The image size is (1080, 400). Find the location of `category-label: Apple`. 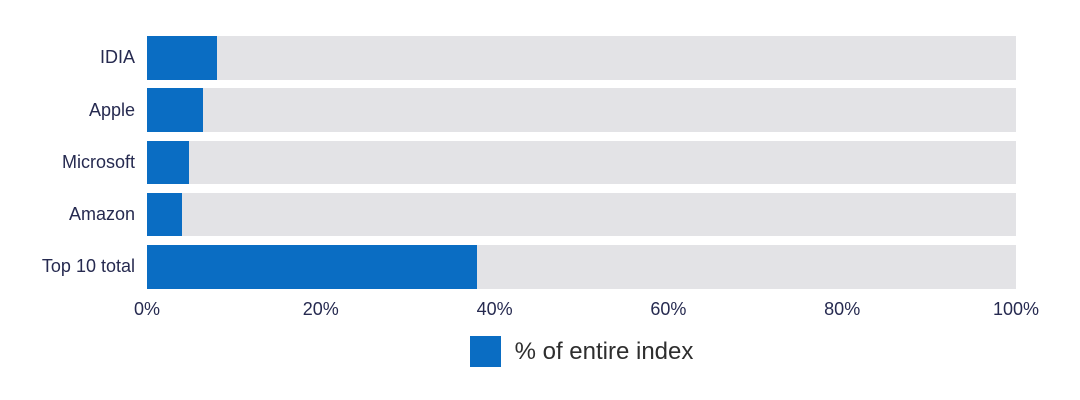

category-label: Apple is located at coordinates (111, 109).